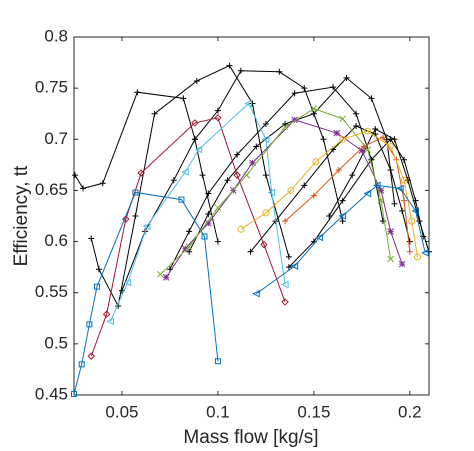  Describe the element at coordinates (56, 35) in the screenshot. I see `y-tick-label: 0.8` at that location.